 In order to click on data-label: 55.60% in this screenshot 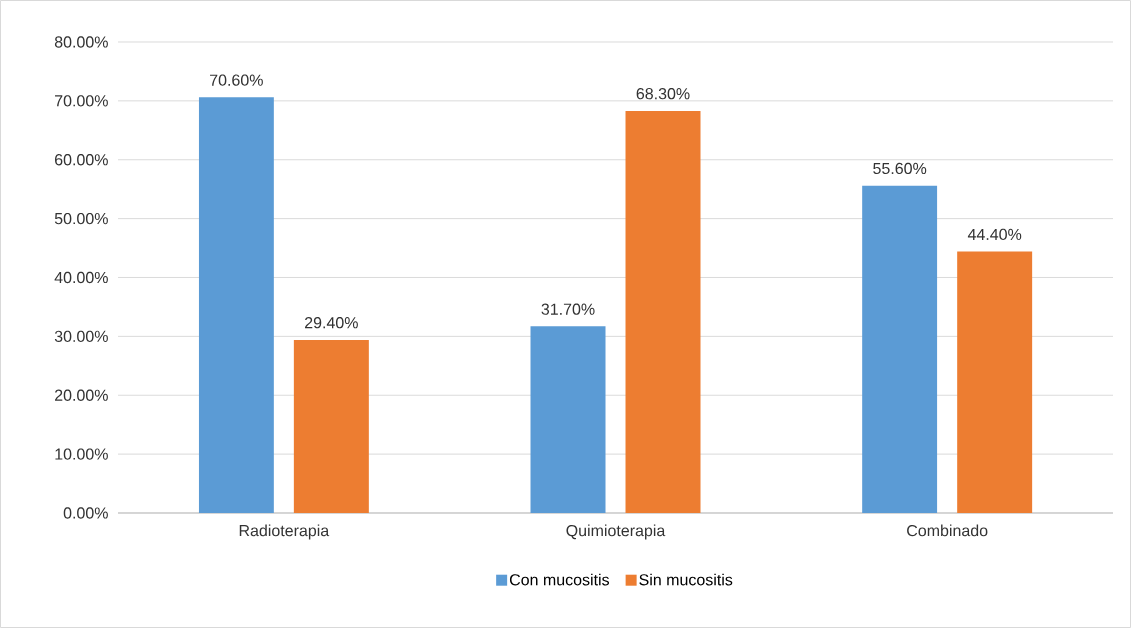, I will do `click(900, 168)`.